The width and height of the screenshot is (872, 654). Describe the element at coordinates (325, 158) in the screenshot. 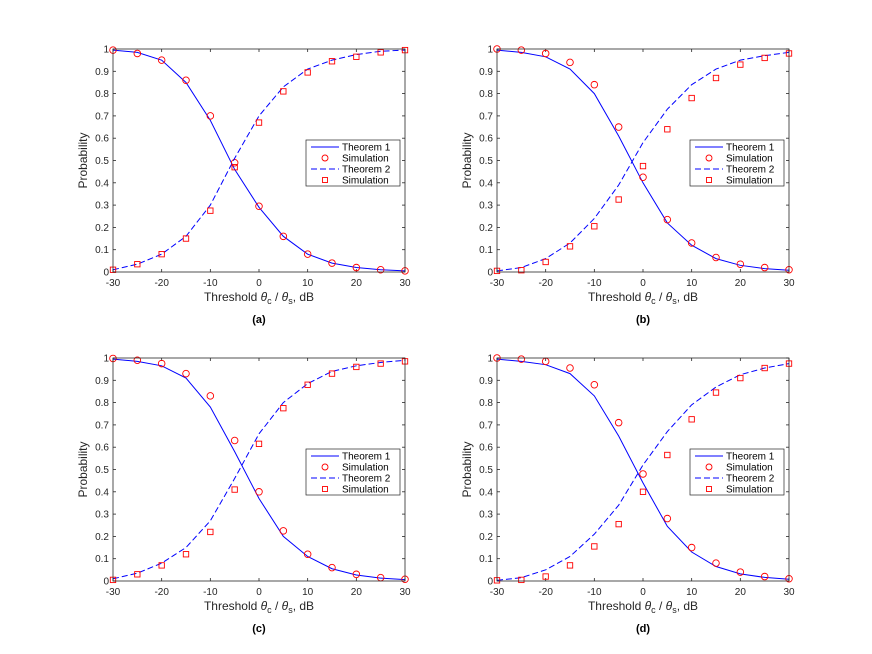

I see `legend-circle-symbol` at that location.